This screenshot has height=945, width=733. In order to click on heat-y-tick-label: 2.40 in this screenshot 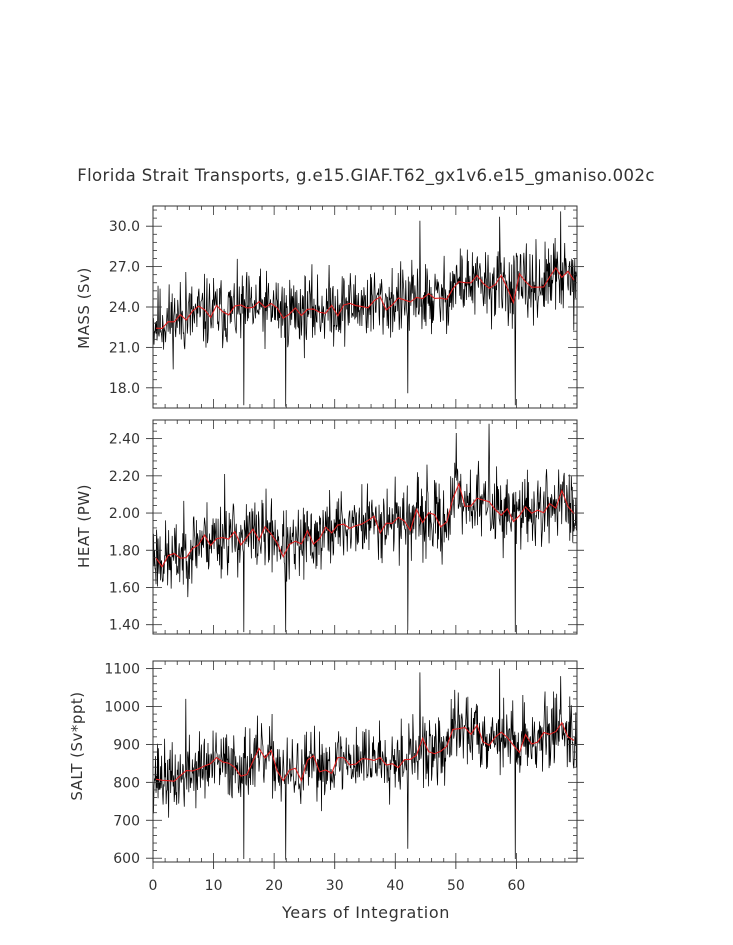, I will do `click(124, 440)`.